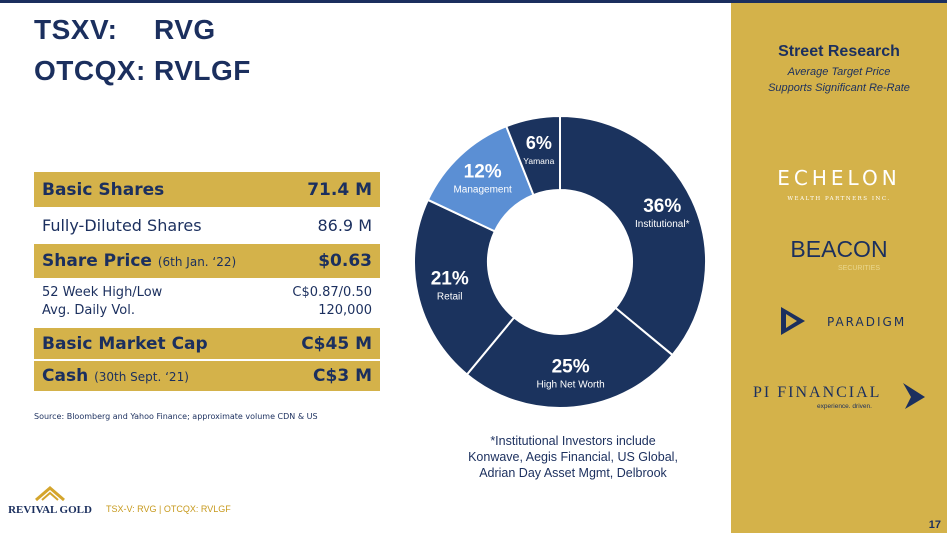 The height and width of the screenshot is (533, 947). I want to click on exchange-label: TSXV:, so click(76, 29).